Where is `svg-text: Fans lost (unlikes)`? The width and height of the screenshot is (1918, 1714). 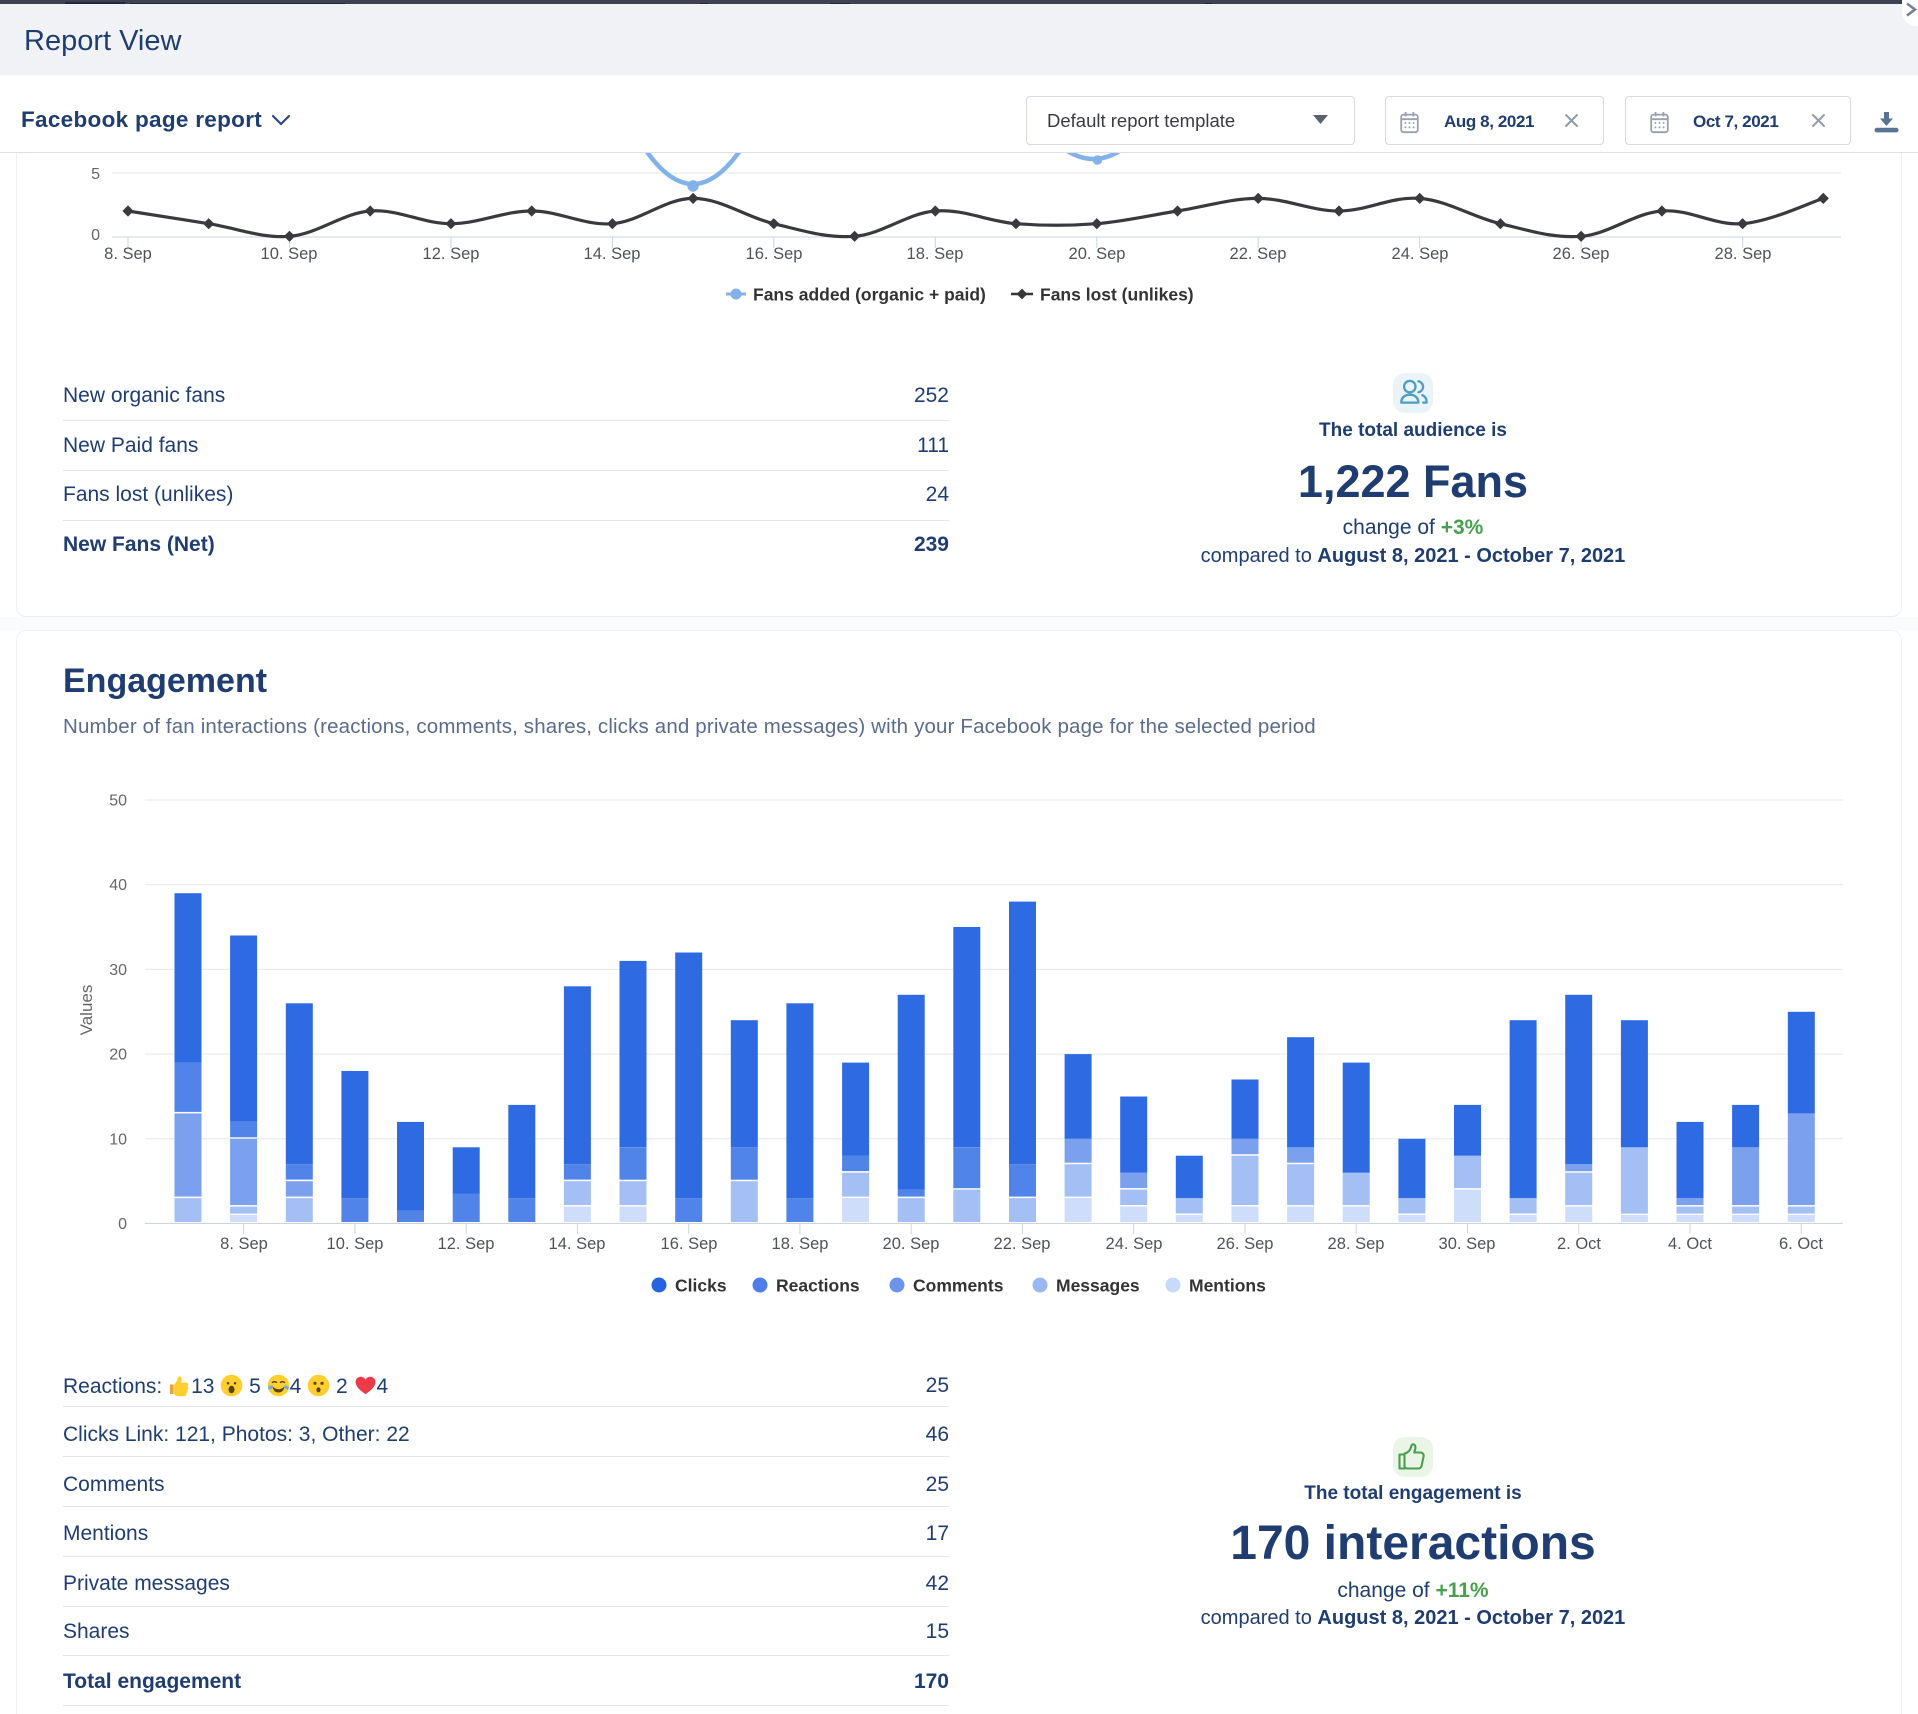
svg-text: Fans lost (unlikes) is located at coordinates (1117, 295).